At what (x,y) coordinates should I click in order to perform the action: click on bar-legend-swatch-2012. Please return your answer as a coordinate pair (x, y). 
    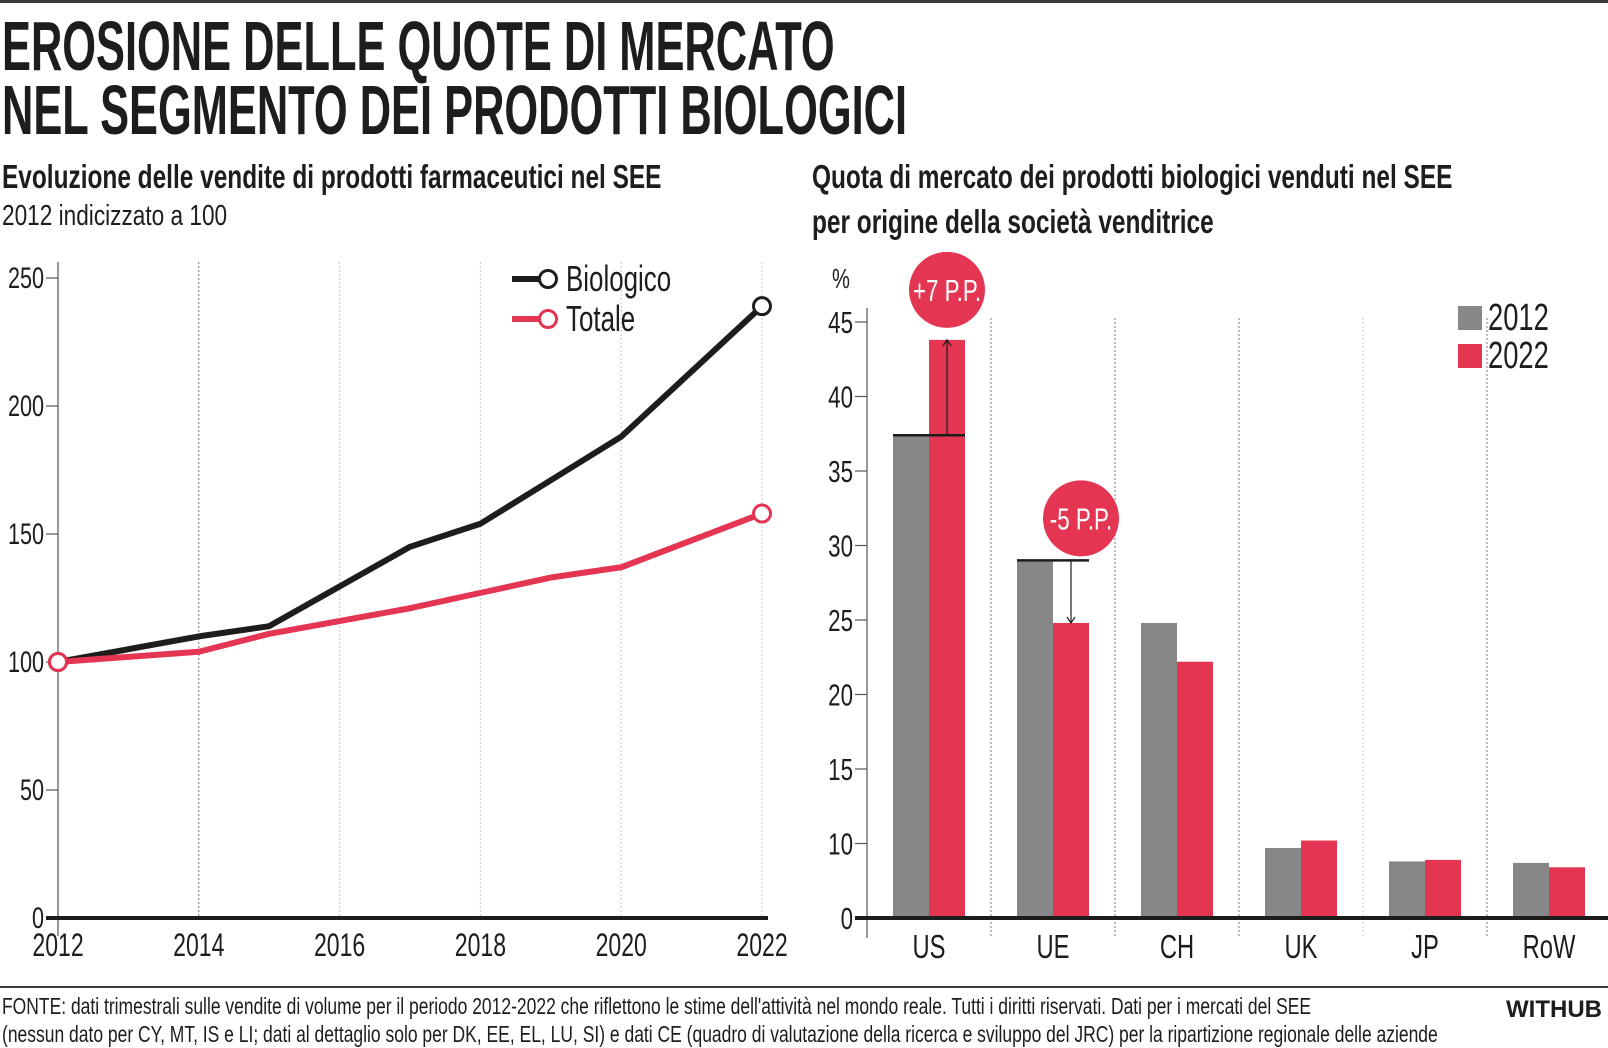
    Looking at the image, I should click on (1470, 318).